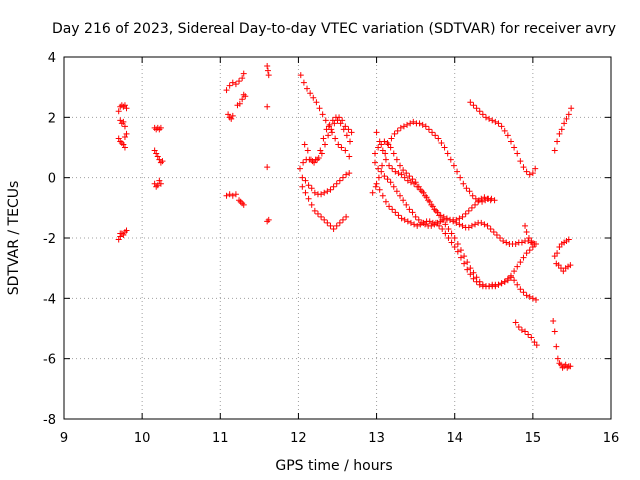 The image size is (640, 480). What do you see at coordinates (562, 344) in the screenshot?
I see `series-arc23` at bounding box center [562, 344].